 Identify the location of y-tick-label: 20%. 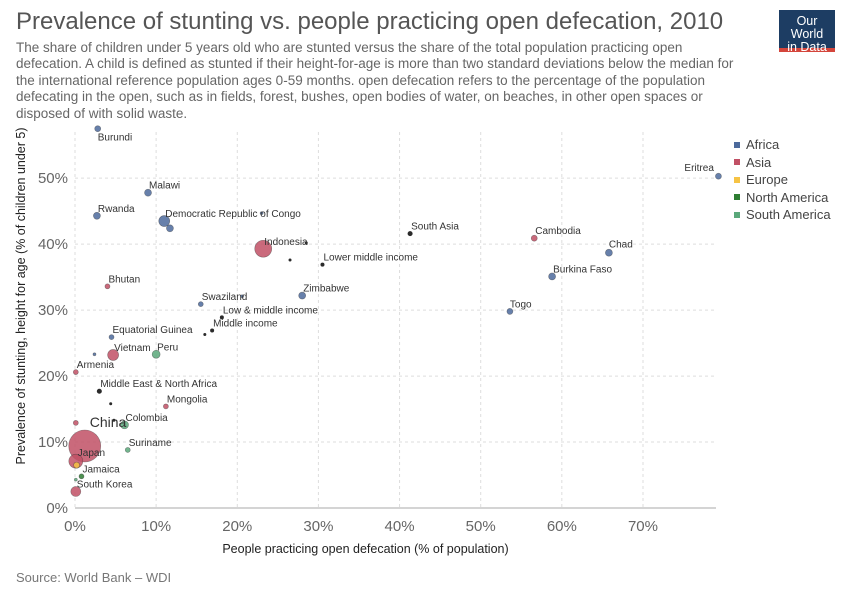
(53, 376).